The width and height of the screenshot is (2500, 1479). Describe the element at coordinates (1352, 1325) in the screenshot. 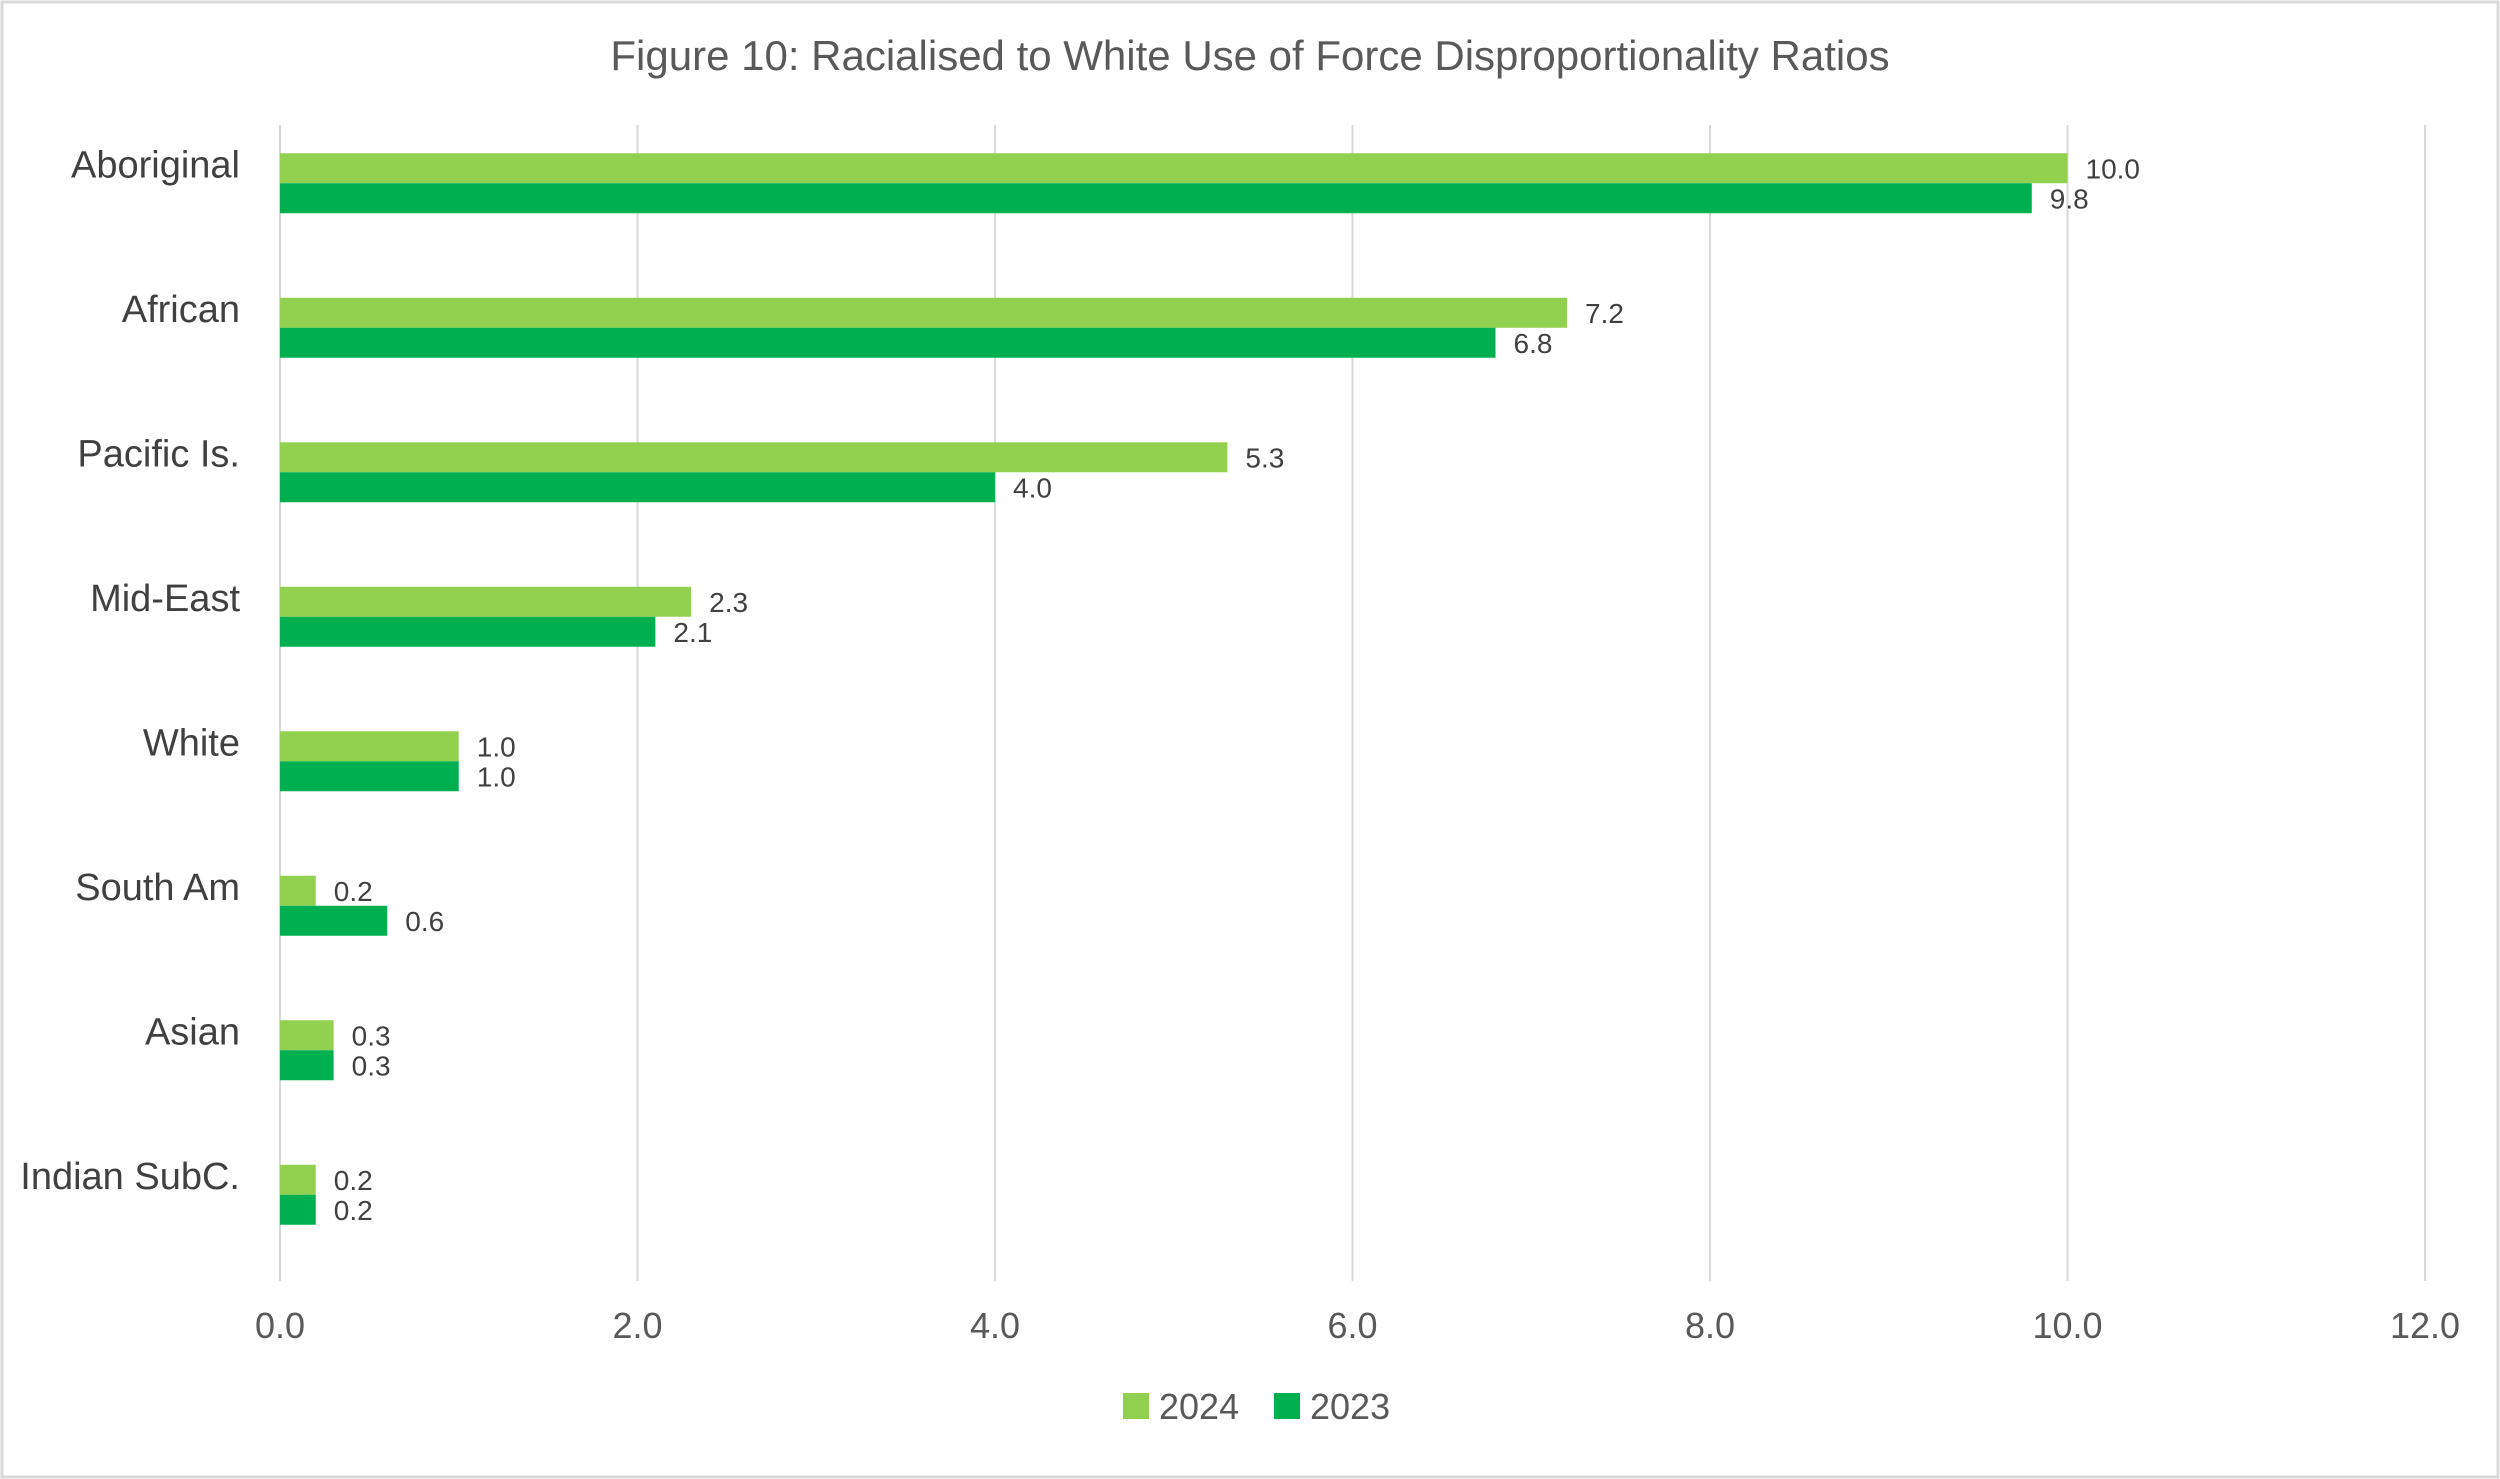

I see `x-tick-label: 6.0` at that location.